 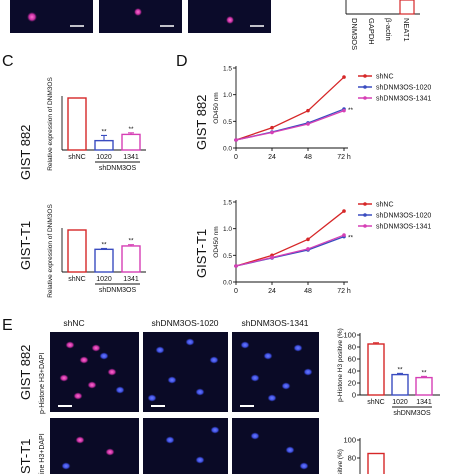 I want to click on x-tick-label: 48, so click(x=308, y=291).